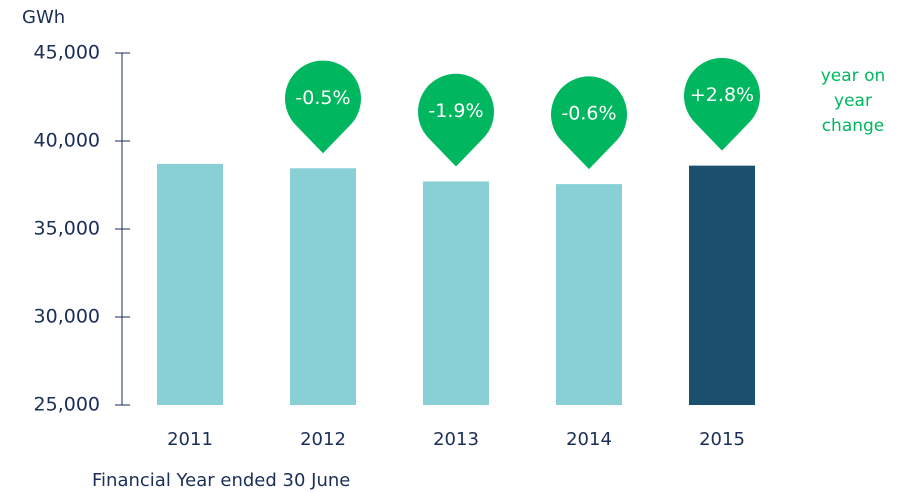  Describe the element at coordinates (722, 439) in the screenshot. I see `x-tick-label: 2015` at that location.